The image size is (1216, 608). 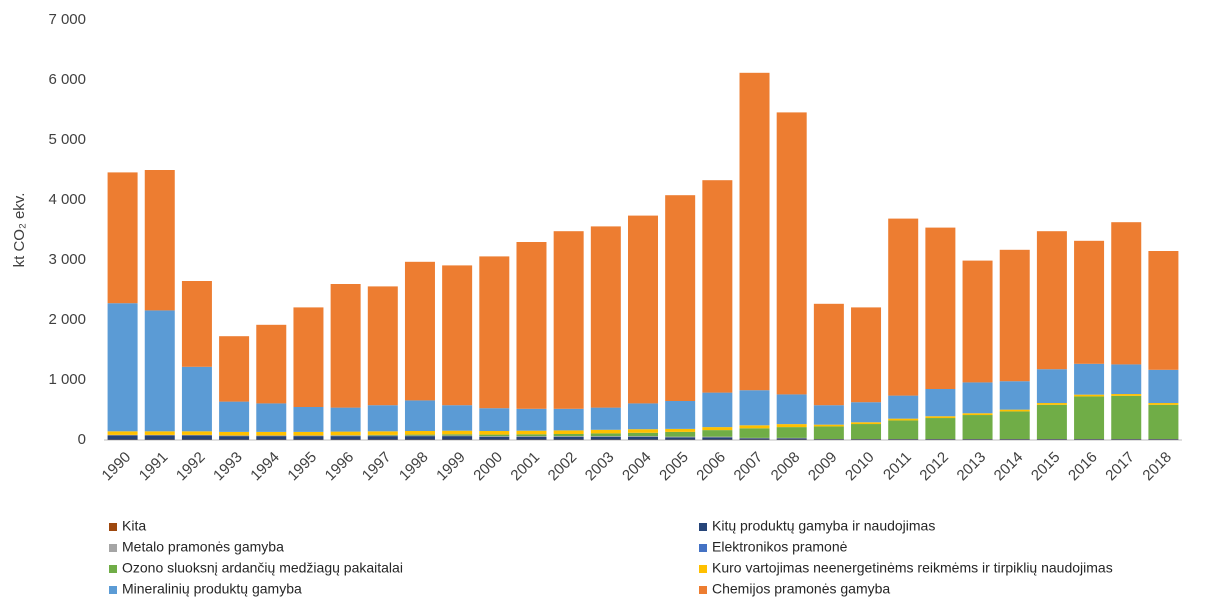 I want to click on x-tick-label: 2016, so click(x=1083, y=467).